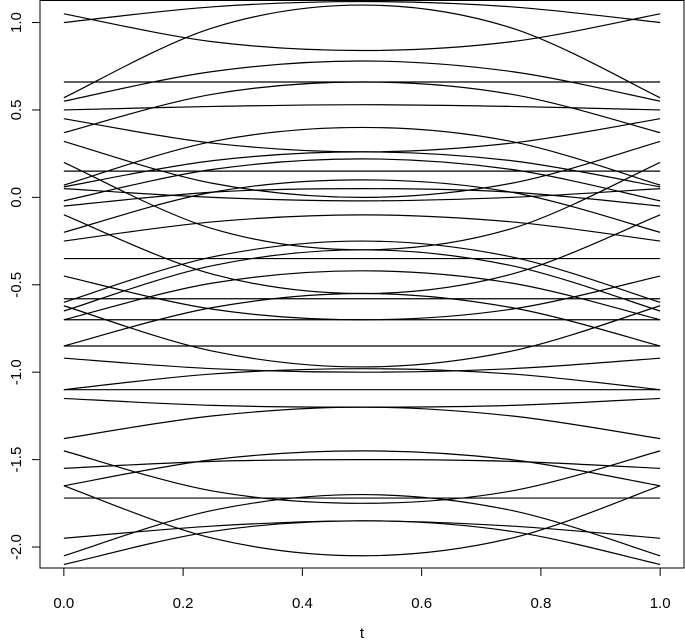 This screenshot has width=685, height=643. What do you see at coordinates (302, 603) in the screenshot?
I see `x-tick-label: 0.4` at bounding box center [302, 603].